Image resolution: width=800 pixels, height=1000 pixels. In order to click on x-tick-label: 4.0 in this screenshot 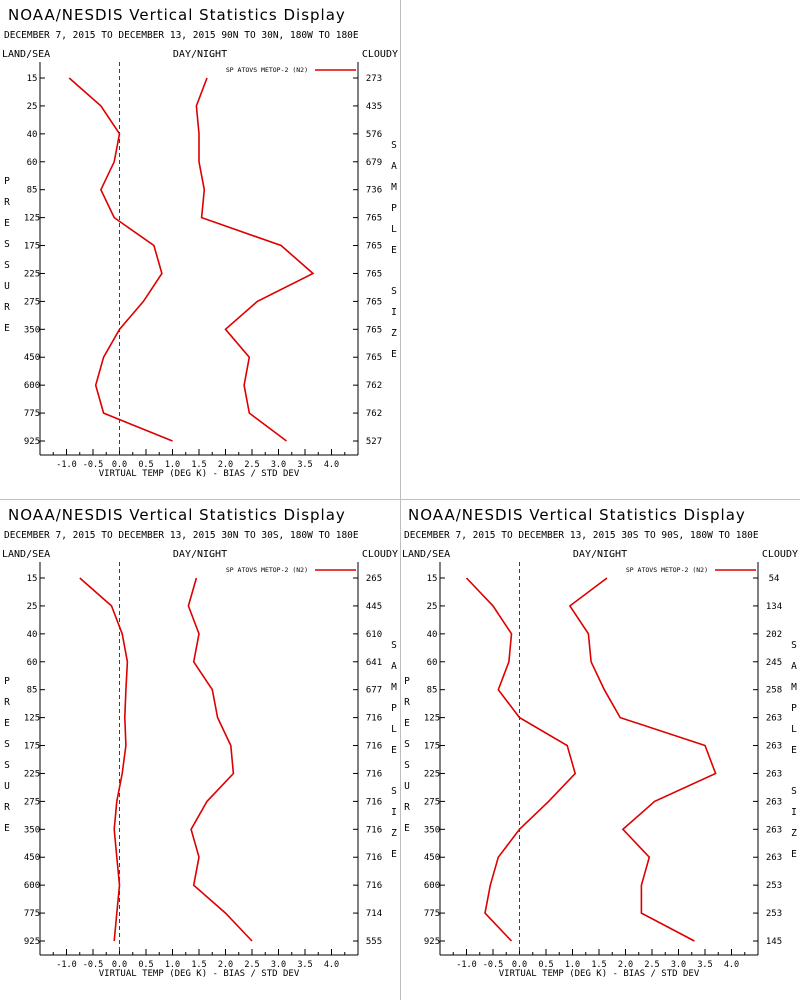, I will do `click(731, 965)`.